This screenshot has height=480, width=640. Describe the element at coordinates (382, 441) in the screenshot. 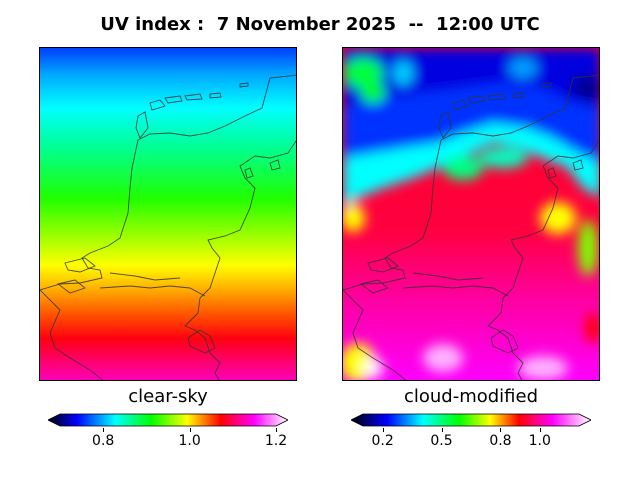

I see `cloud-modified-tick-label: 0.2` at that location.